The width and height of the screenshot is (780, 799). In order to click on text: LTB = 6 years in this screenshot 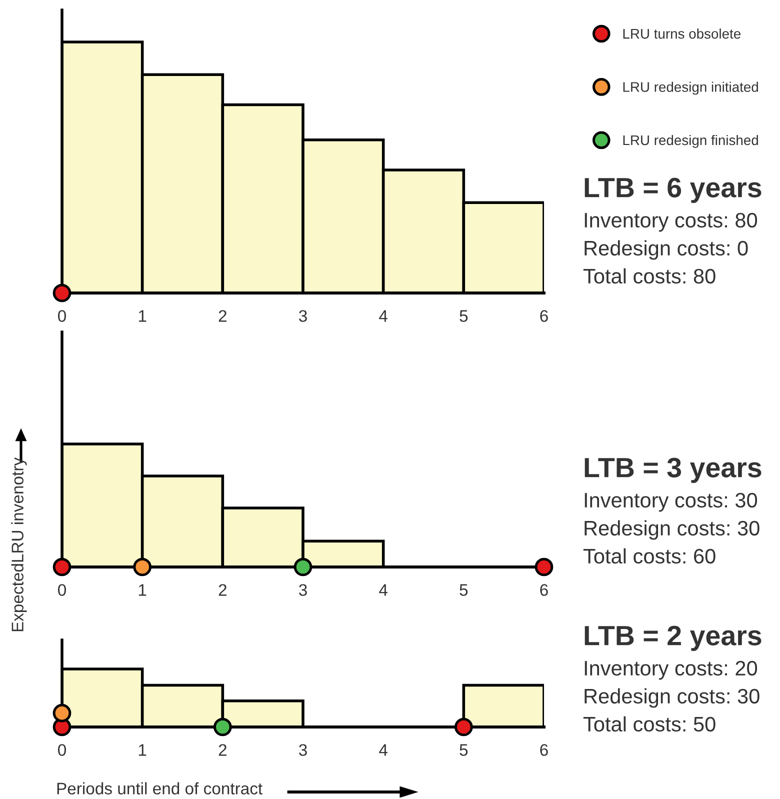, I will do `click(673, 190)`.